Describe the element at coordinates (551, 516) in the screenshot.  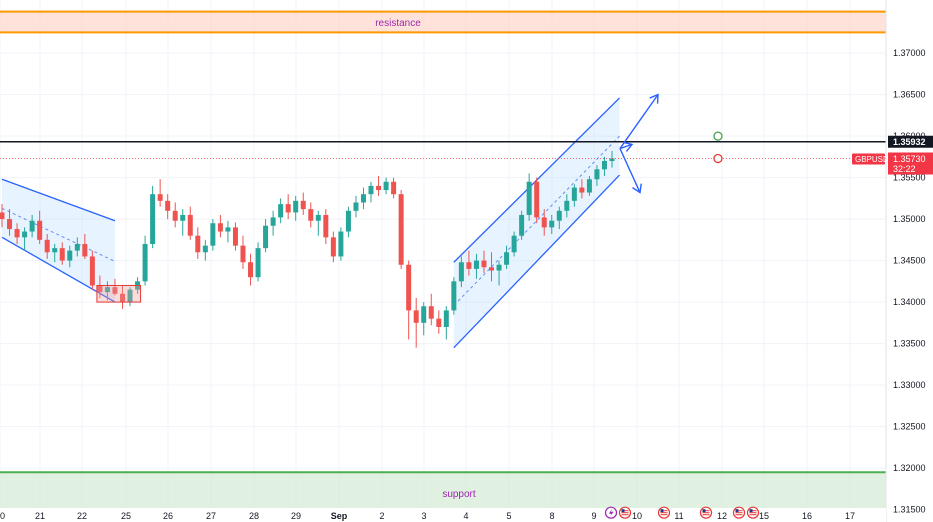
I see `x-tick-label: 8` at that location.